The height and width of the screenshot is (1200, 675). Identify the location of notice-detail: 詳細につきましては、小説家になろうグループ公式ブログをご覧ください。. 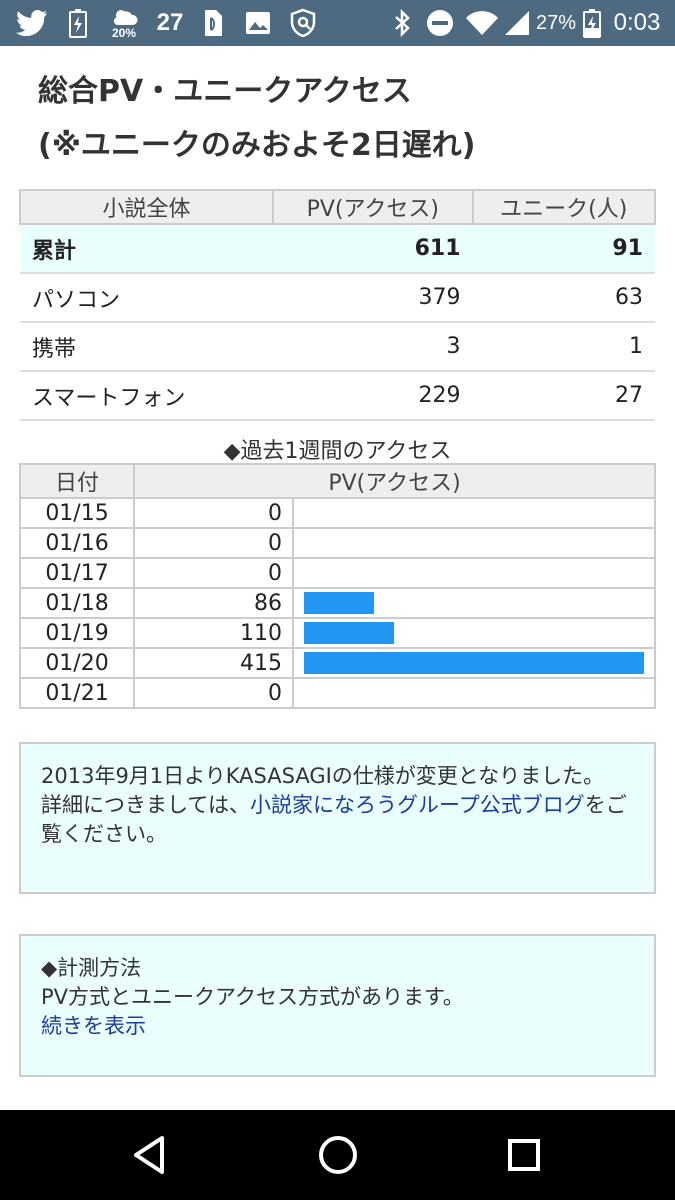
(337, 820).